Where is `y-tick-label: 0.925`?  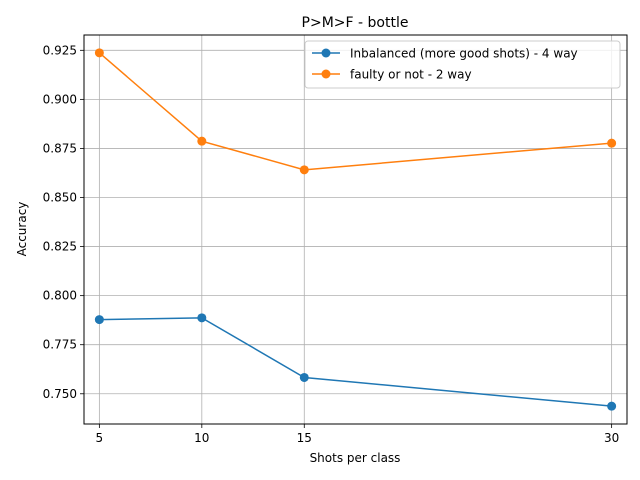 y-tick-label: 0.925 is located at coordinates (60, 50).